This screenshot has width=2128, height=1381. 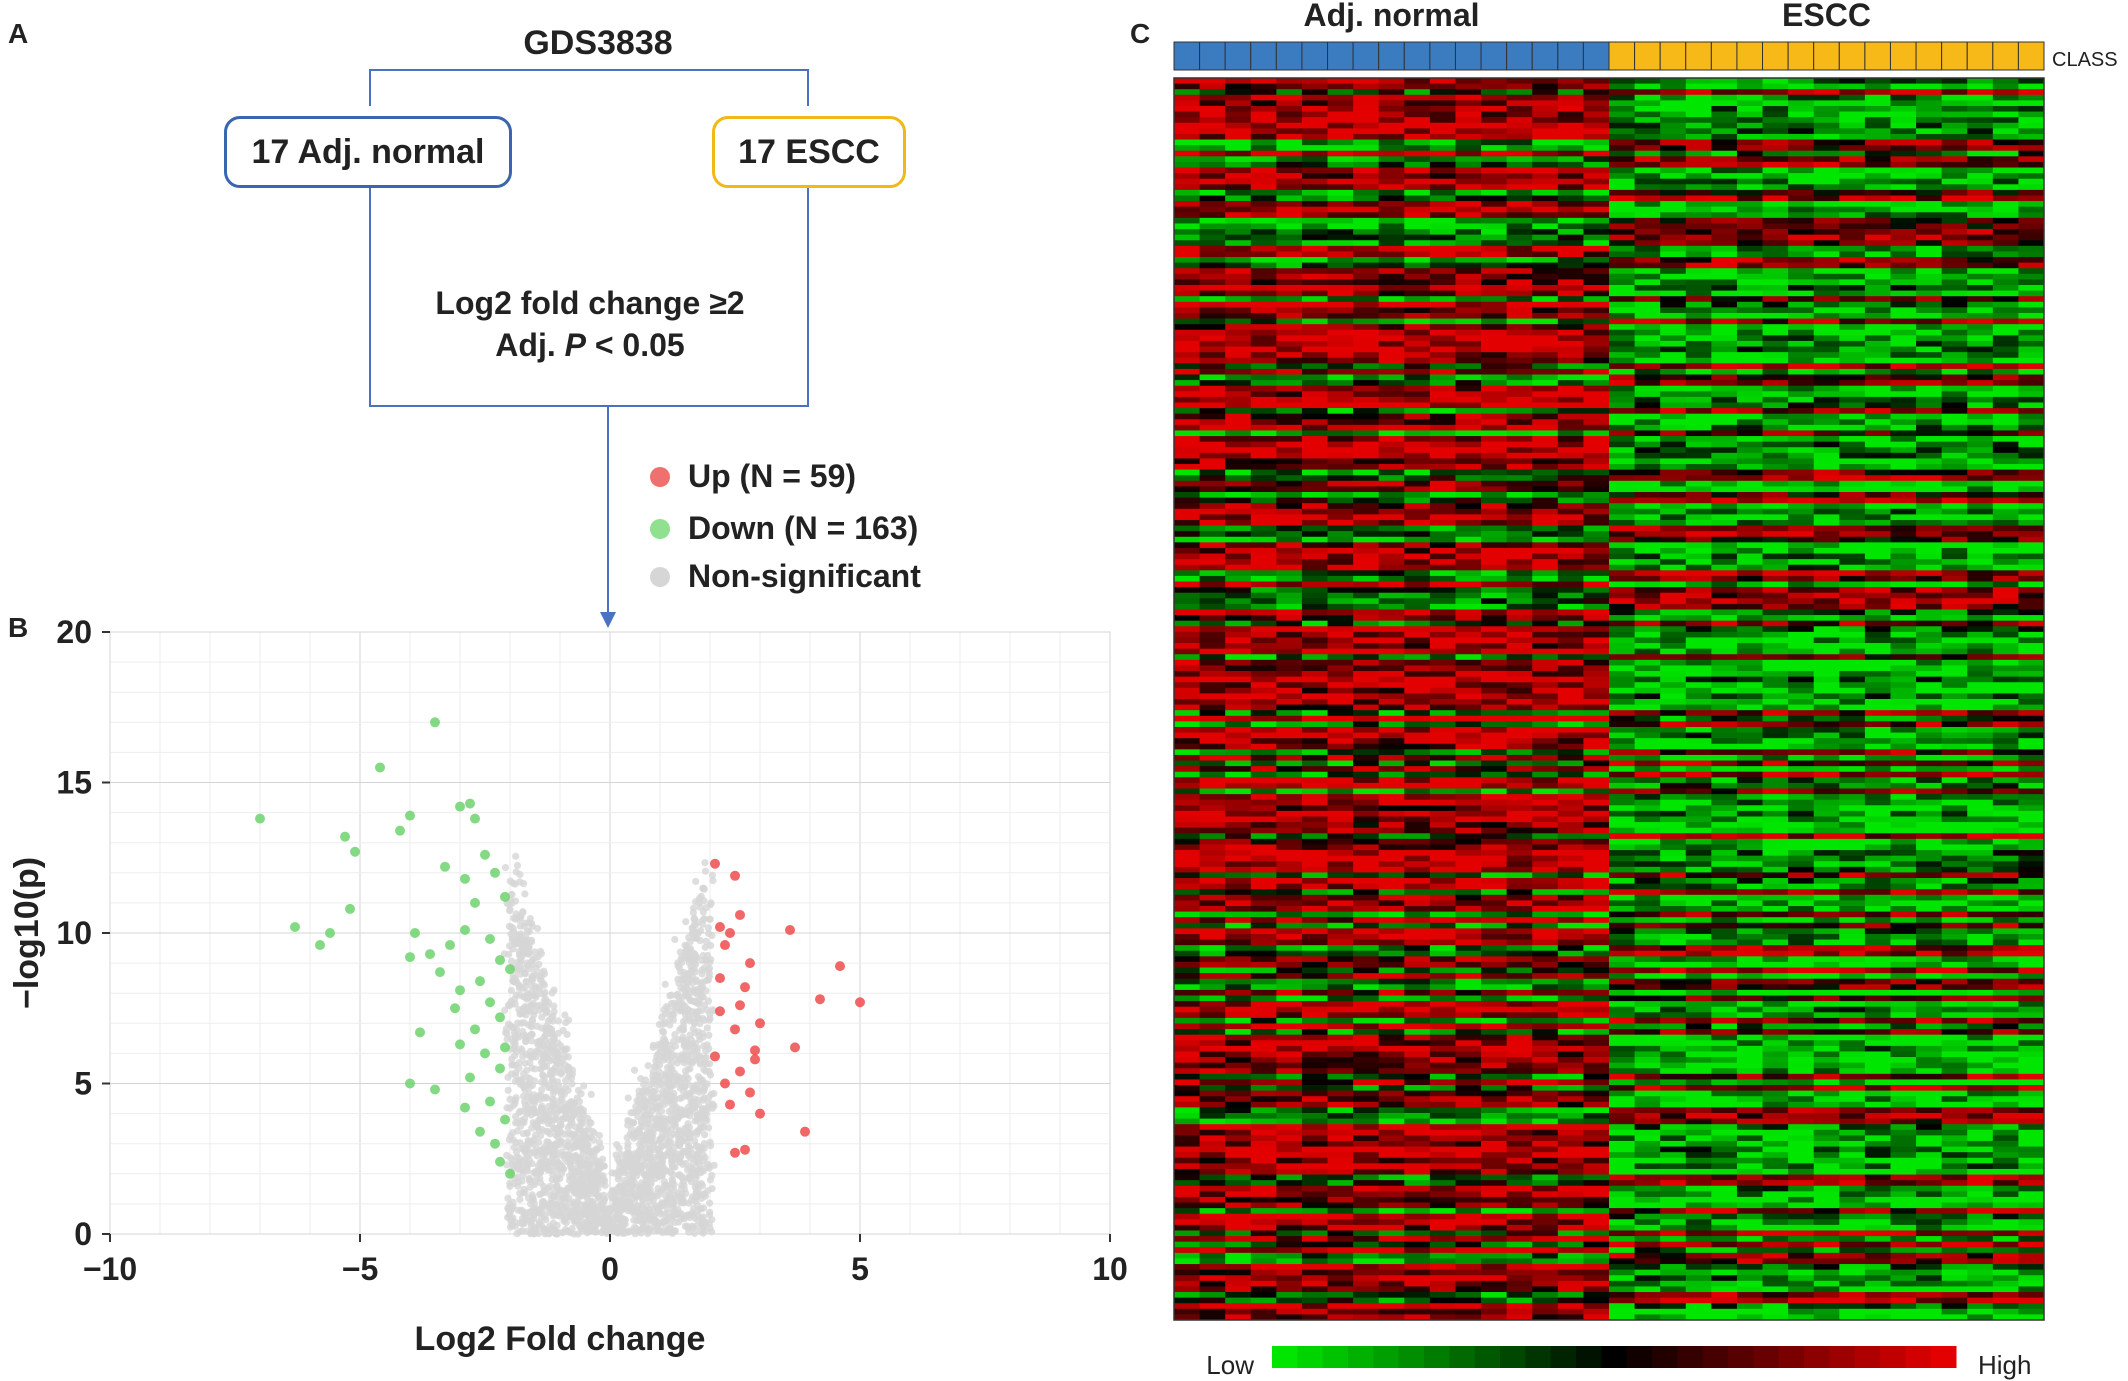 What do you see at coordinates (27, 933) in the screenshot?
I see `y-axis-label: −log10(p)` at bounding box center [27, 933].